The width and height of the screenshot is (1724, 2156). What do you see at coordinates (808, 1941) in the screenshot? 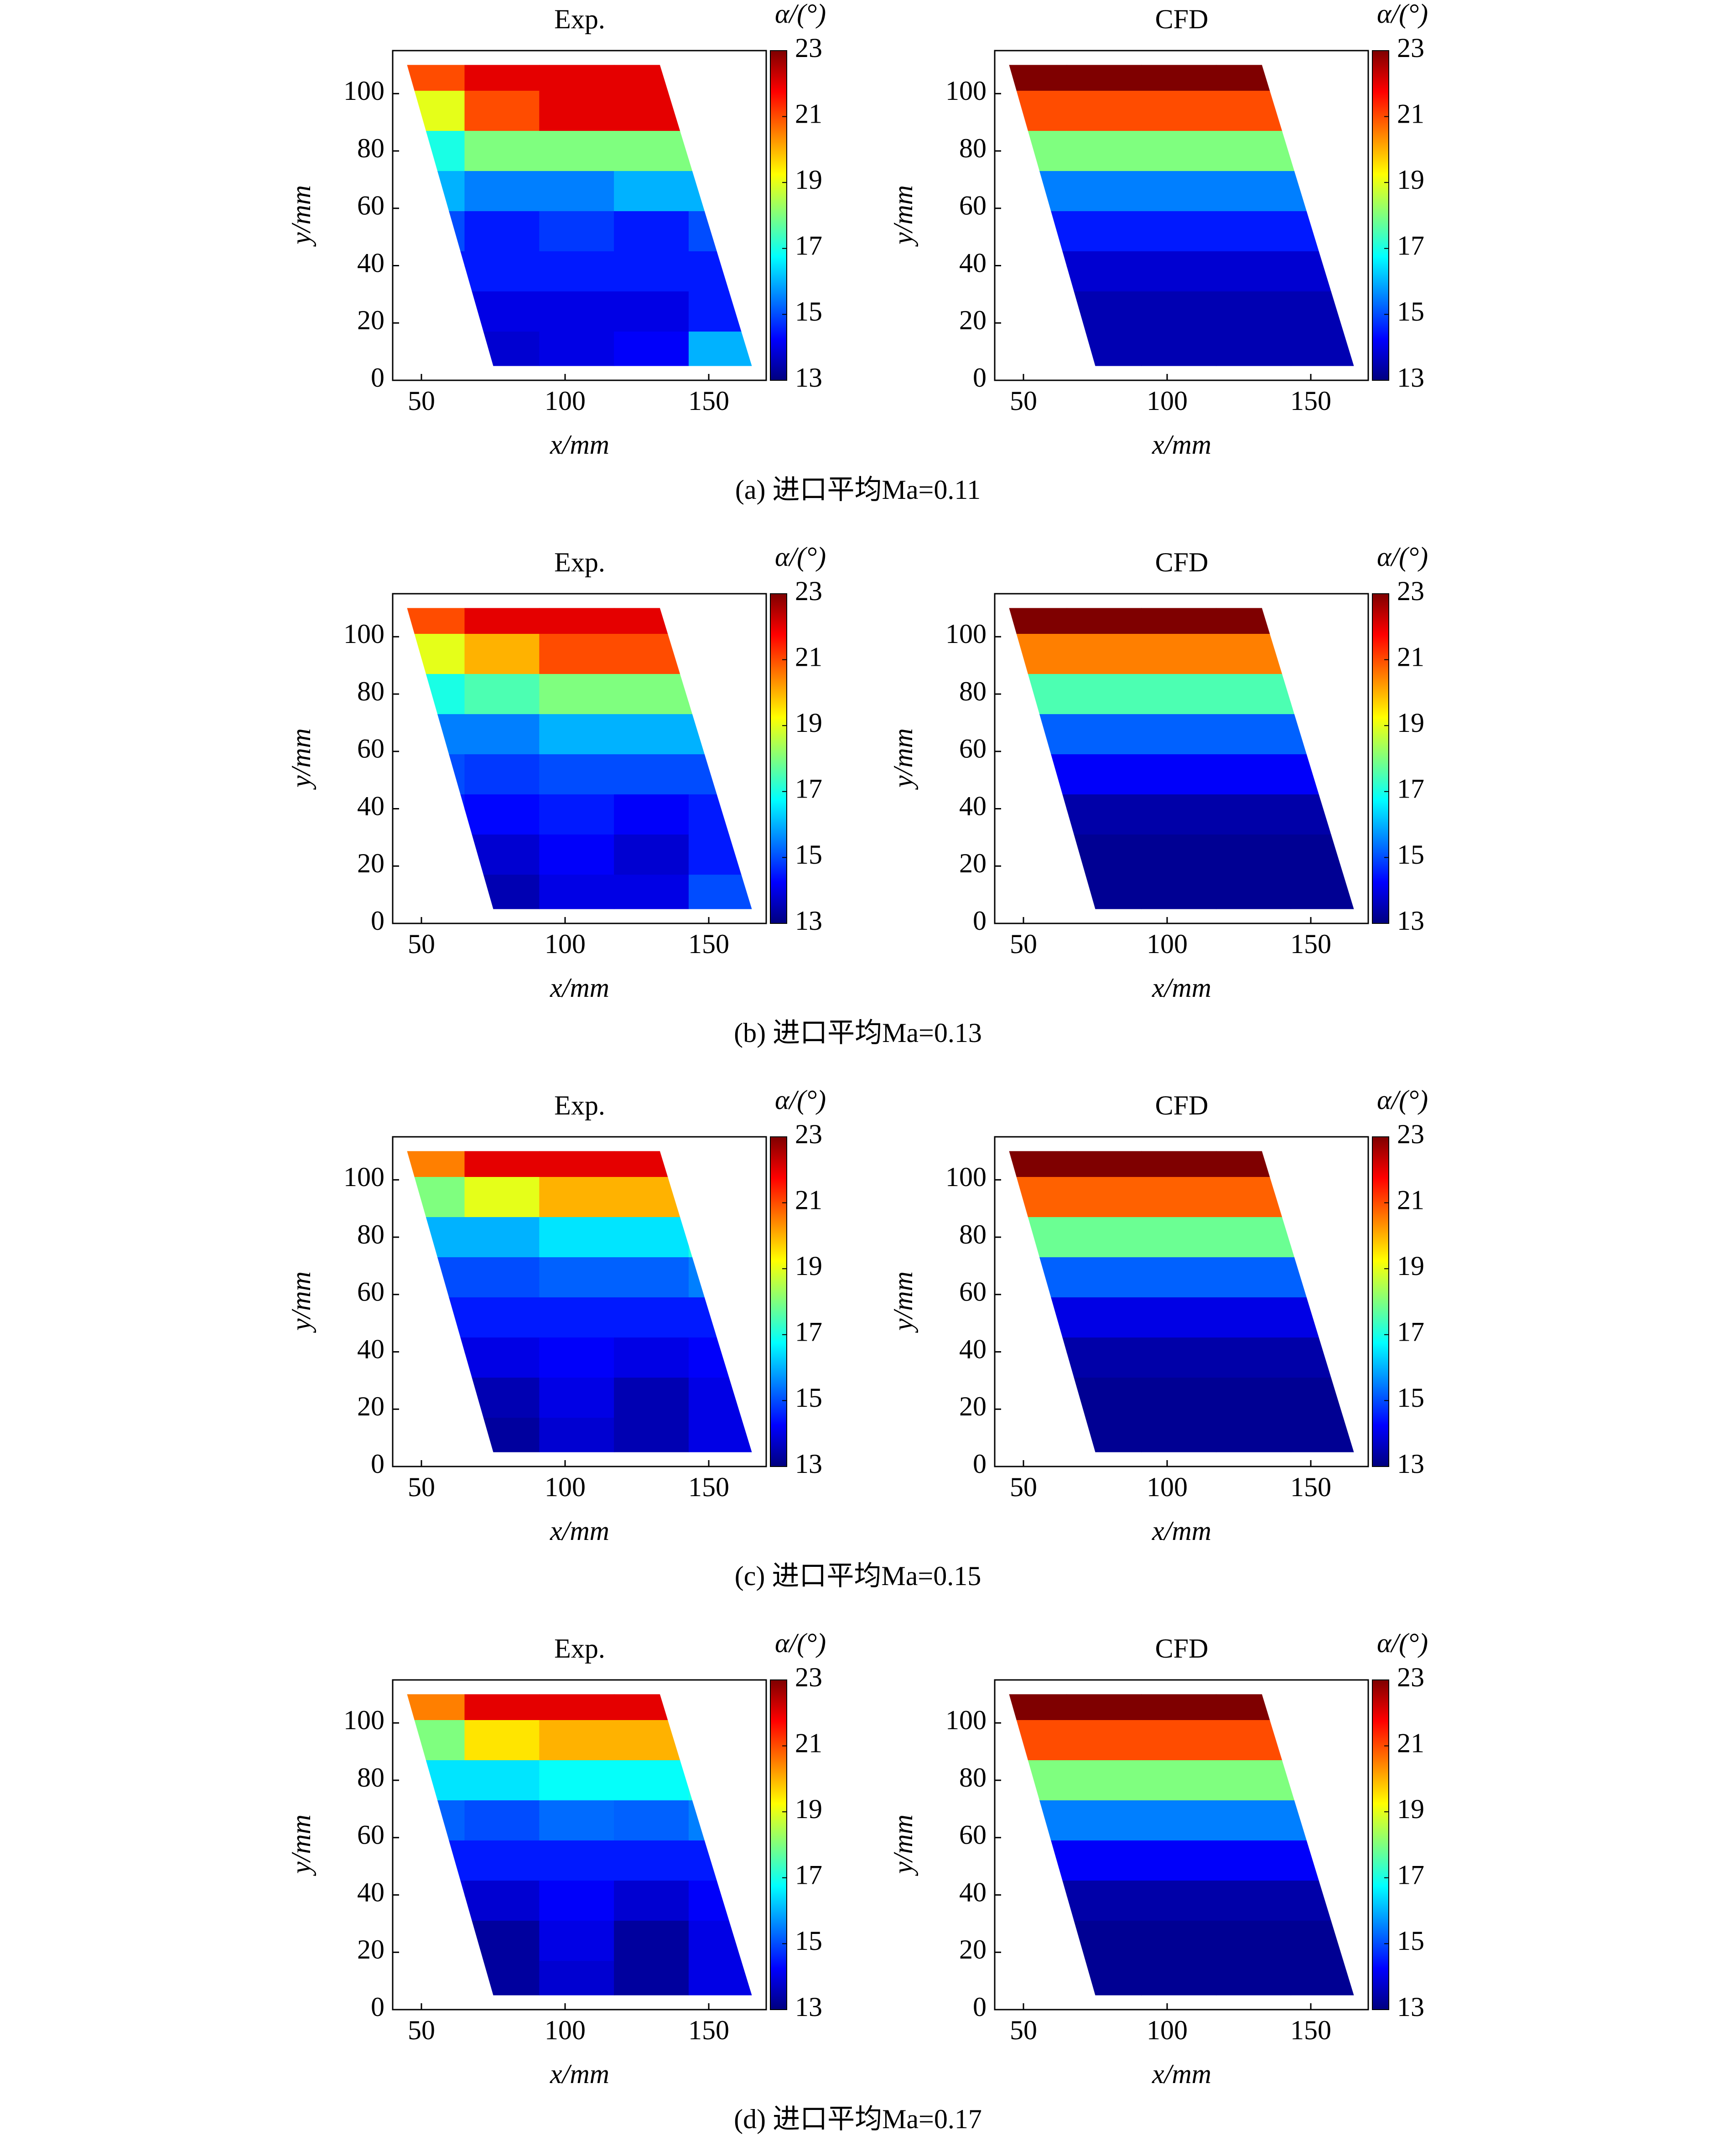
I see `colorbar-tick-label: 15` at bounding box center [808, 1941].